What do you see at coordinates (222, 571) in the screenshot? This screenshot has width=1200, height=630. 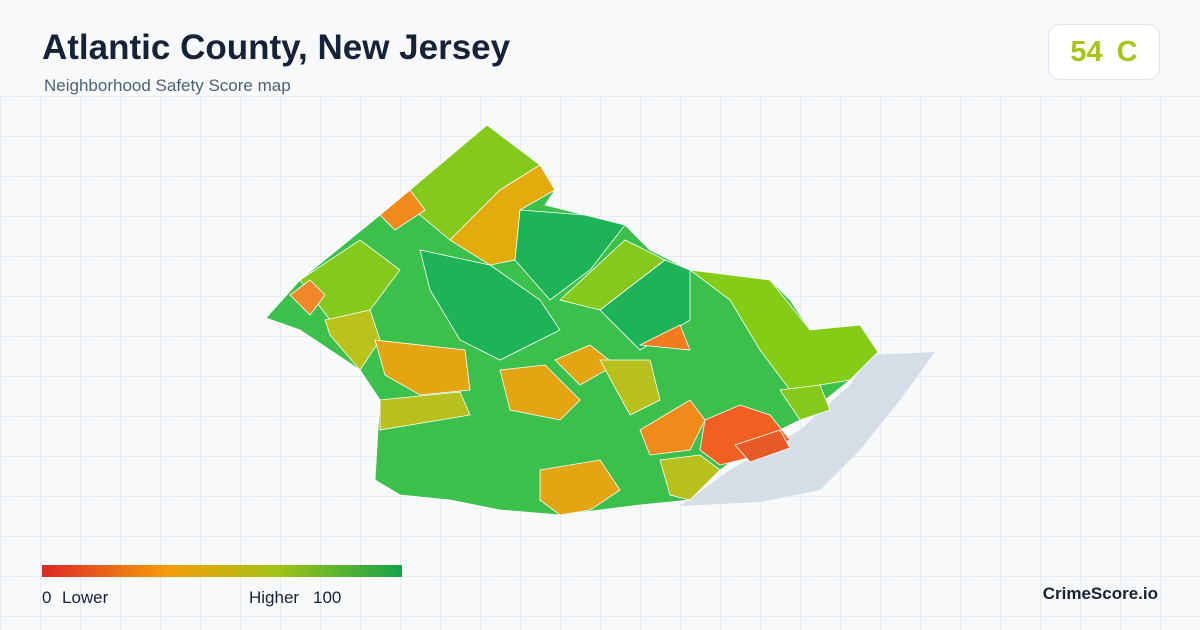 I see `legend-gradient` at bounding box center [222, 571].